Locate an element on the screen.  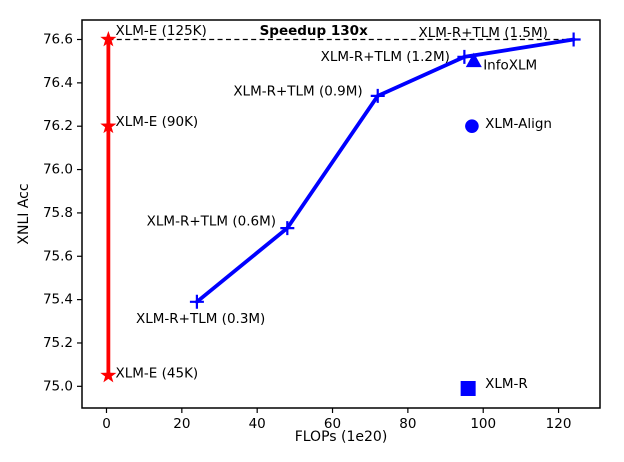
y-tick-label: 76.0 is located at coordinates (58, 170).